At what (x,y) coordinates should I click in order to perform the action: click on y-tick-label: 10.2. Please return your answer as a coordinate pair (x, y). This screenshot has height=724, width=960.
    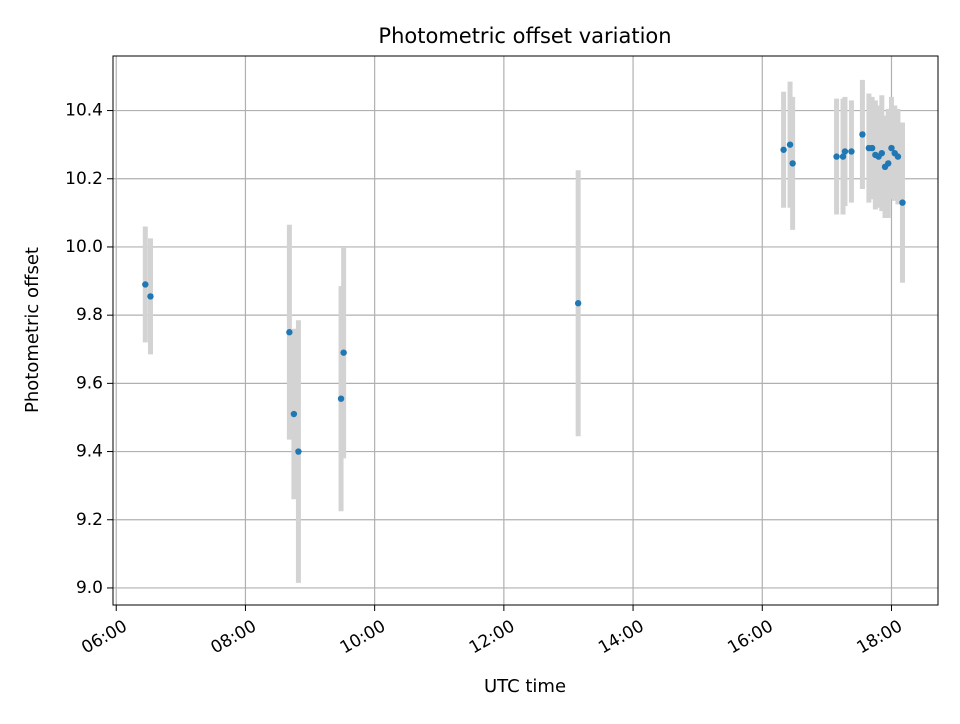
    Looking at the image, I should click on (84, 179).